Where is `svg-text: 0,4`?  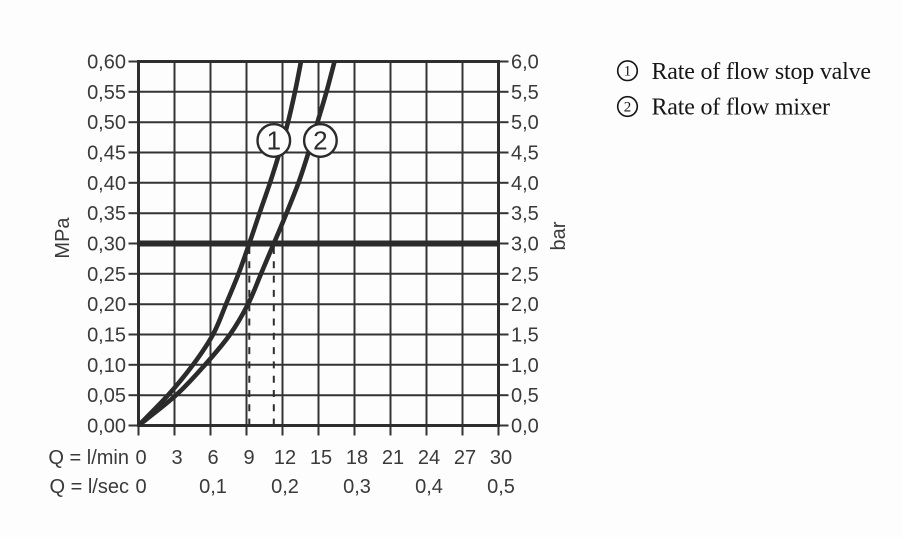
svg-text: 0,4 is located at coordinates (429, 487).